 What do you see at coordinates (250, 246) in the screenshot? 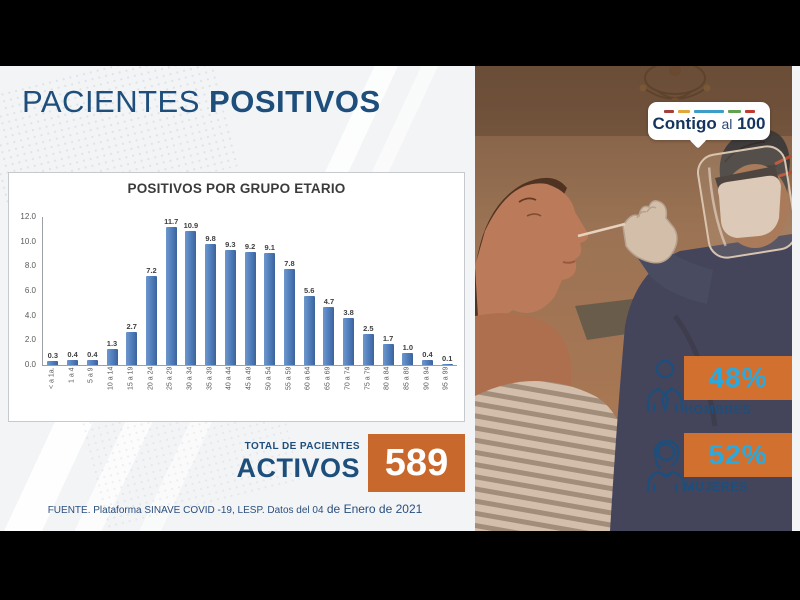
I see `bar-value-label: 9.2` at bounding box center [250, 246].